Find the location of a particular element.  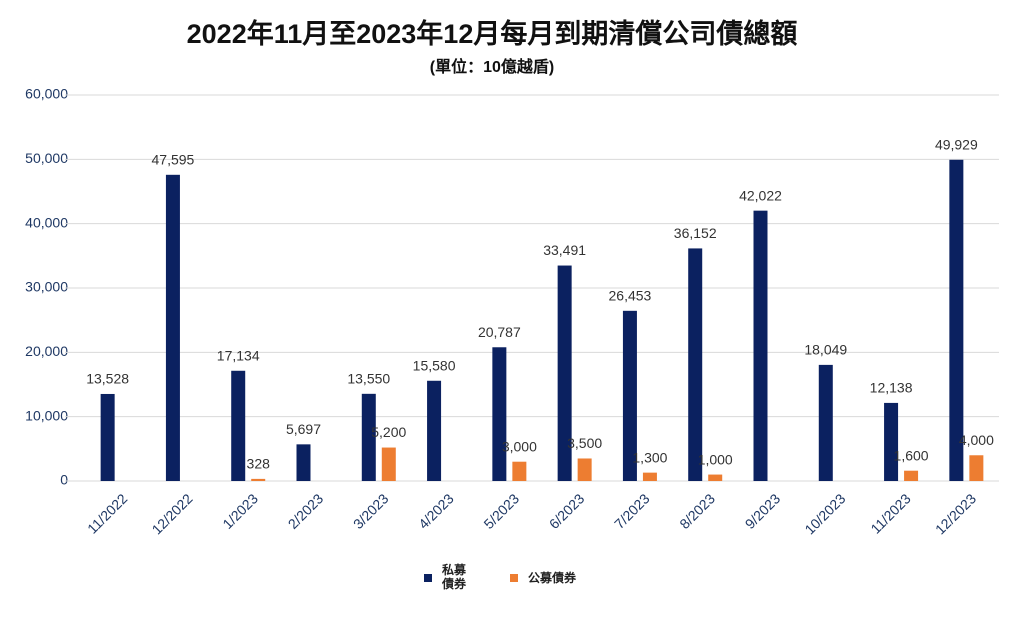

value-label: 20,787 is located at coordinates (499, 332).